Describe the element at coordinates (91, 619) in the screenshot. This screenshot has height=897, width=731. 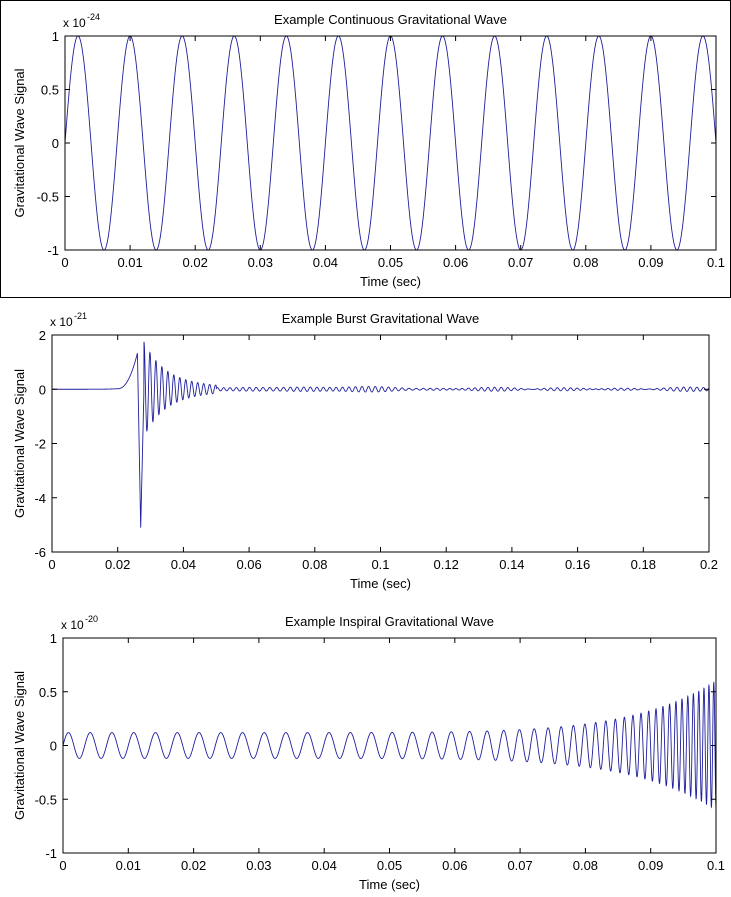
I see `y-multiplier-exponent: -20` at that location.